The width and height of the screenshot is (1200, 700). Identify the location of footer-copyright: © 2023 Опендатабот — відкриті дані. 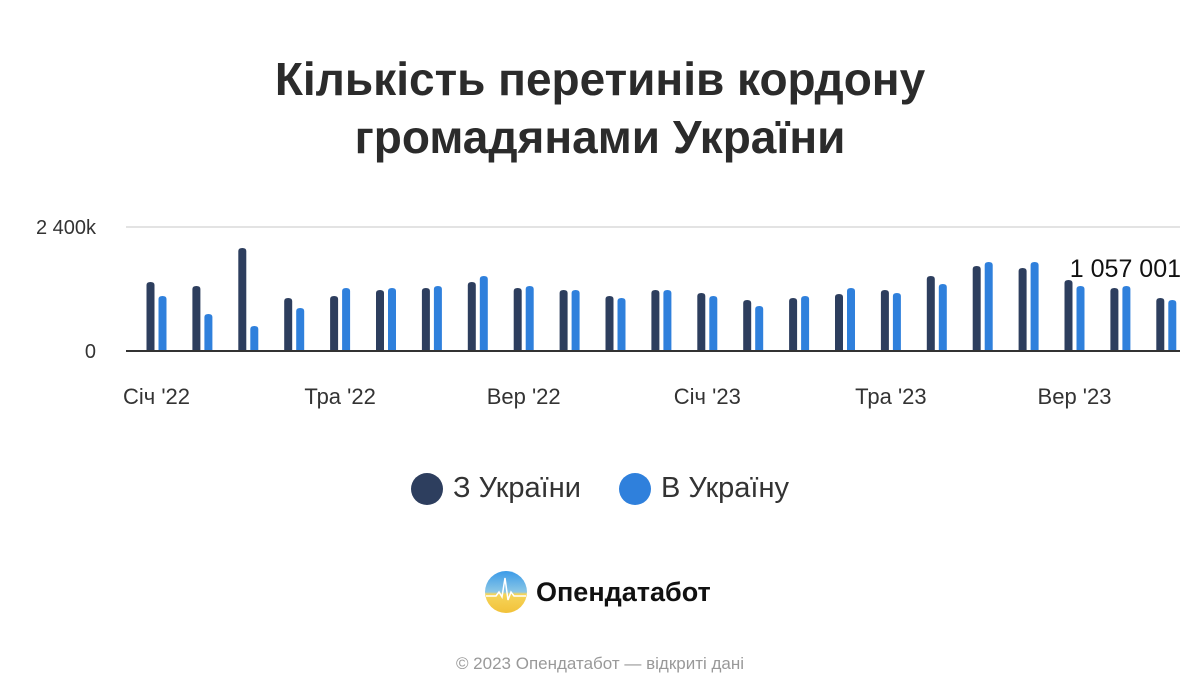
(600, 663).